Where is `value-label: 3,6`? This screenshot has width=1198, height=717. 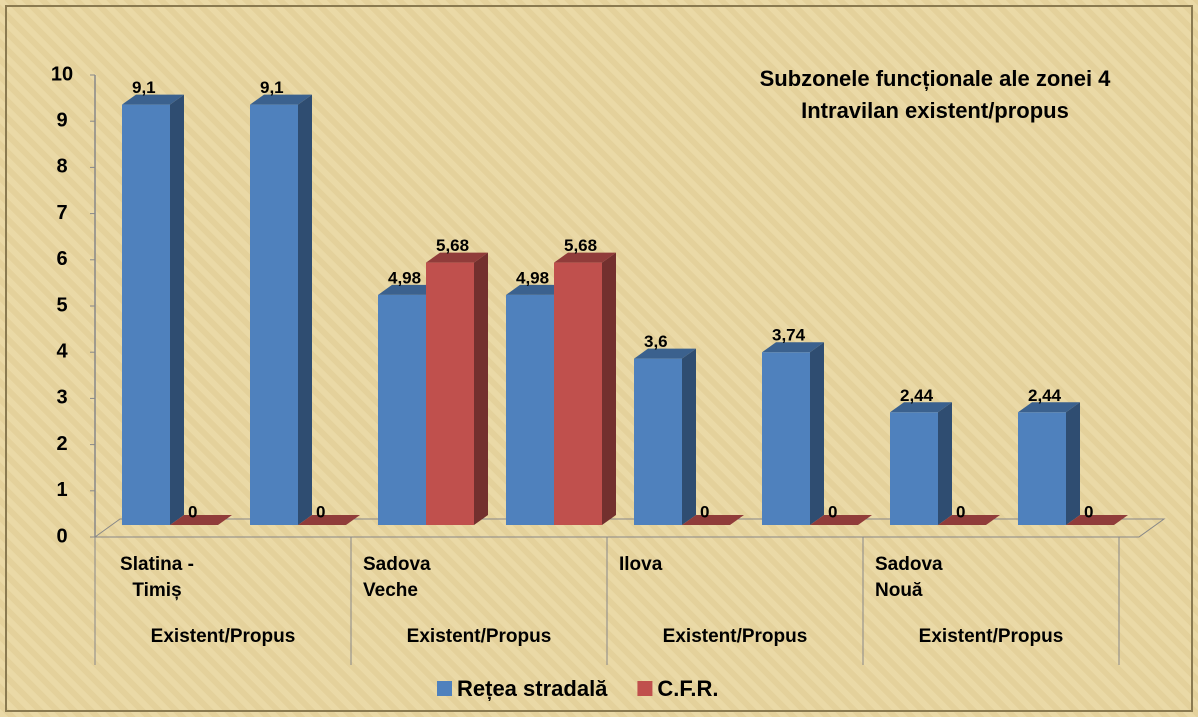 value-label: 3,6 is located at coordinates (656, 341).